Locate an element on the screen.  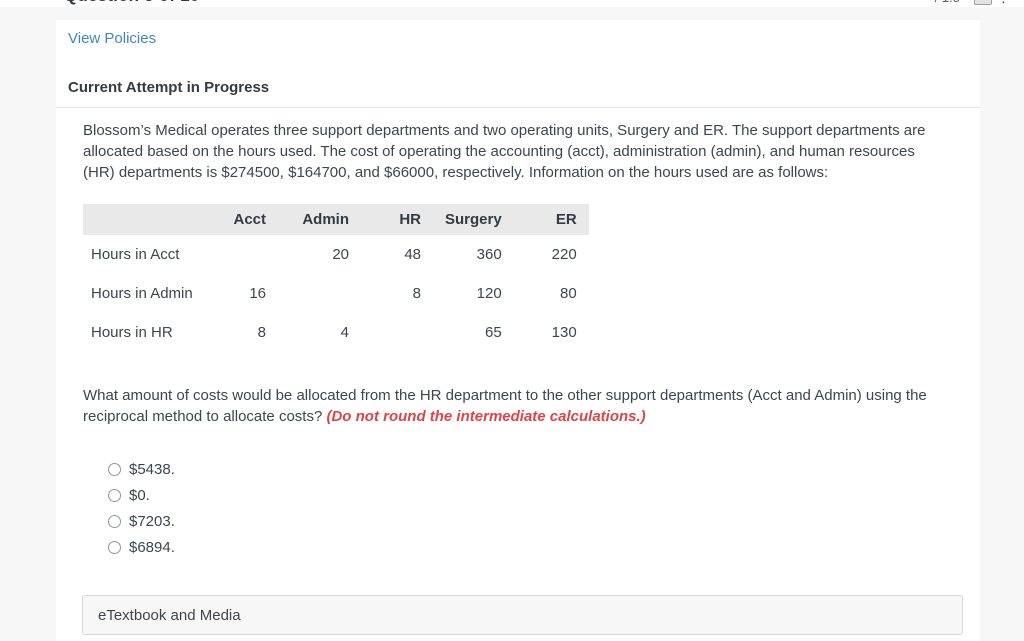
etextbook-media-label: eTextbook and Media is located at coordinates (169, 615).